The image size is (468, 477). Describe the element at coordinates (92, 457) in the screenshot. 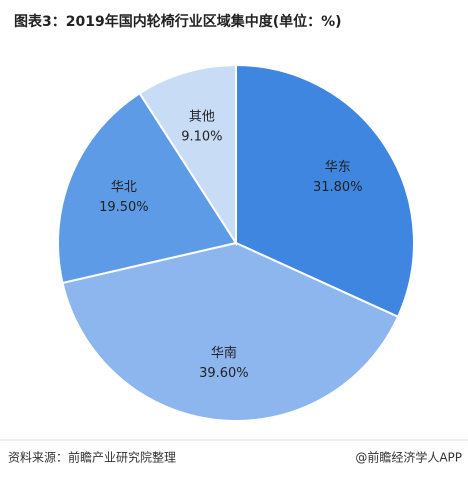

I see `source-note: 资料来源：前瞻产业研究院整理` at that location.